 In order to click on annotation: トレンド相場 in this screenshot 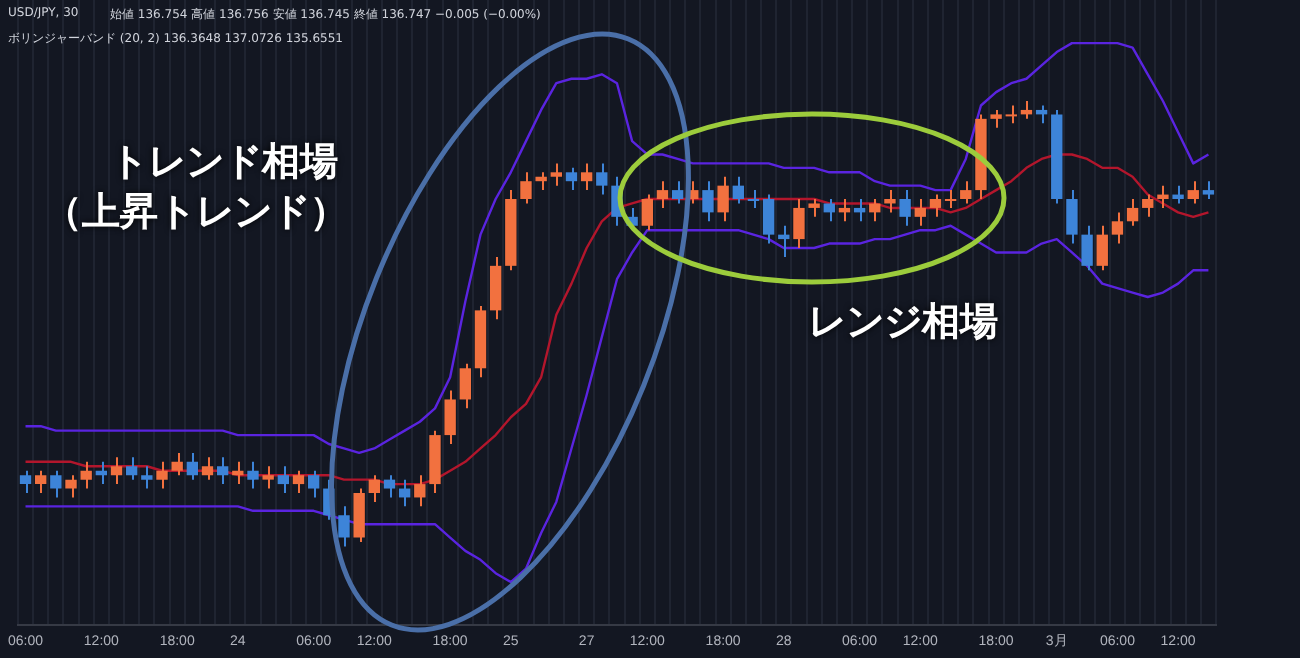, I will do `click(224, 163)`.